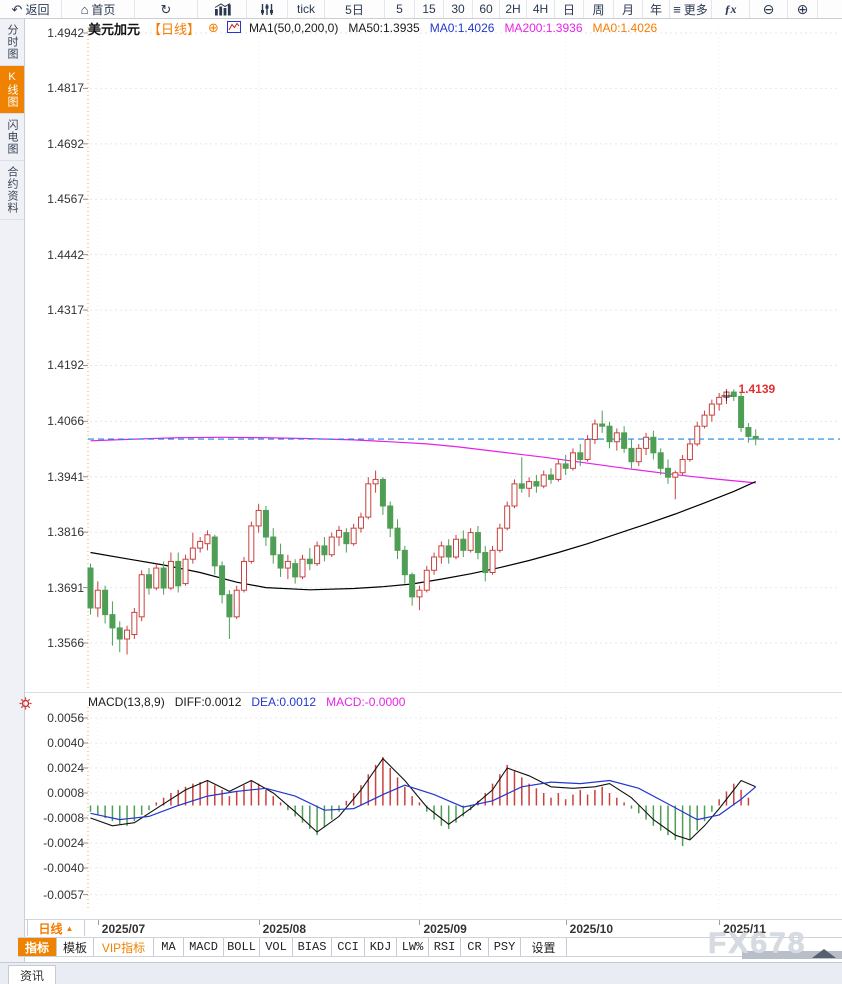  Describe the element at coordinates (384, 28) in the screenshot. I see `ma-legend-item: MA50:1.3935` at that location.